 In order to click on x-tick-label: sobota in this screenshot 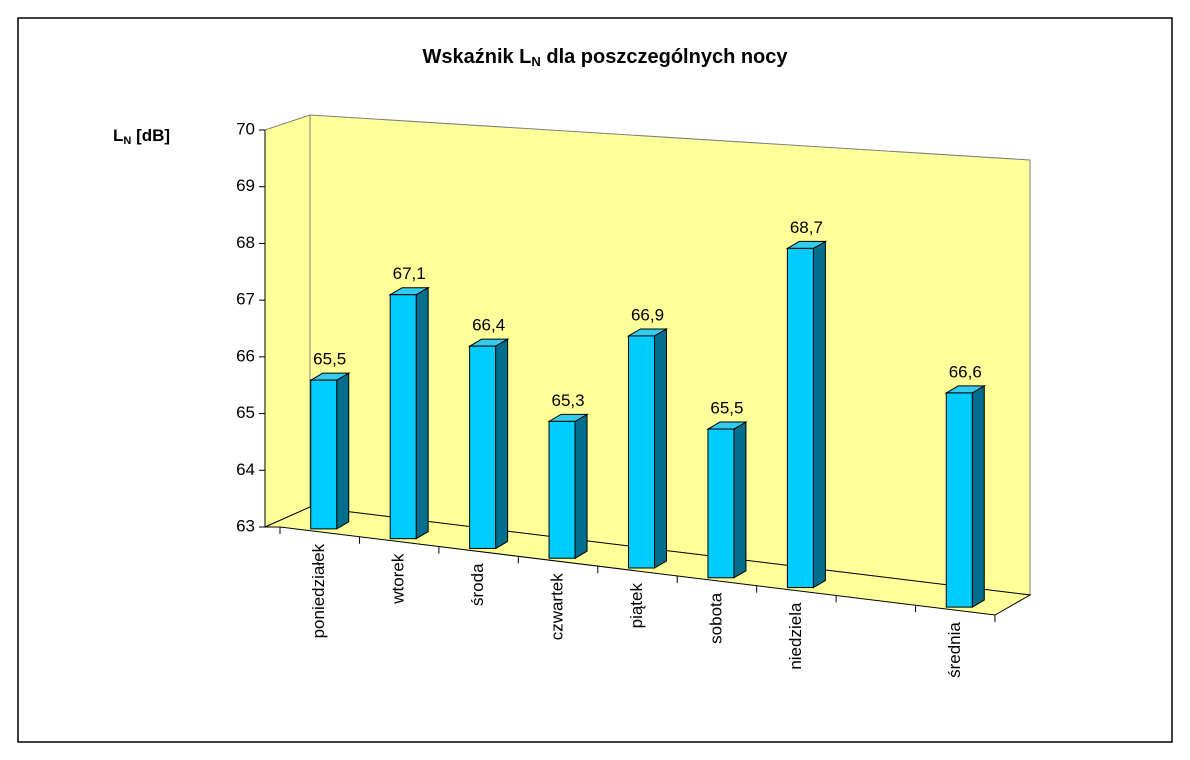, I will do `click(715, 618)`.